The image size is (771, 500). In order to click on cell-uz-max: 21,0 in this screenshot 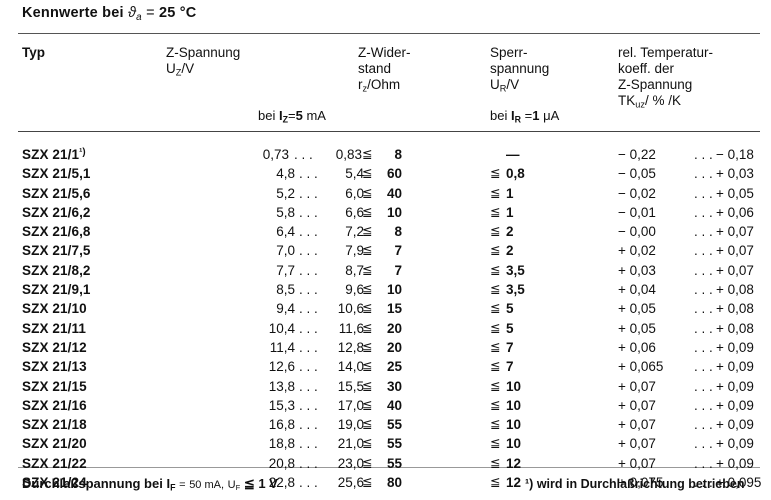, I will do `click(350, 444)`.